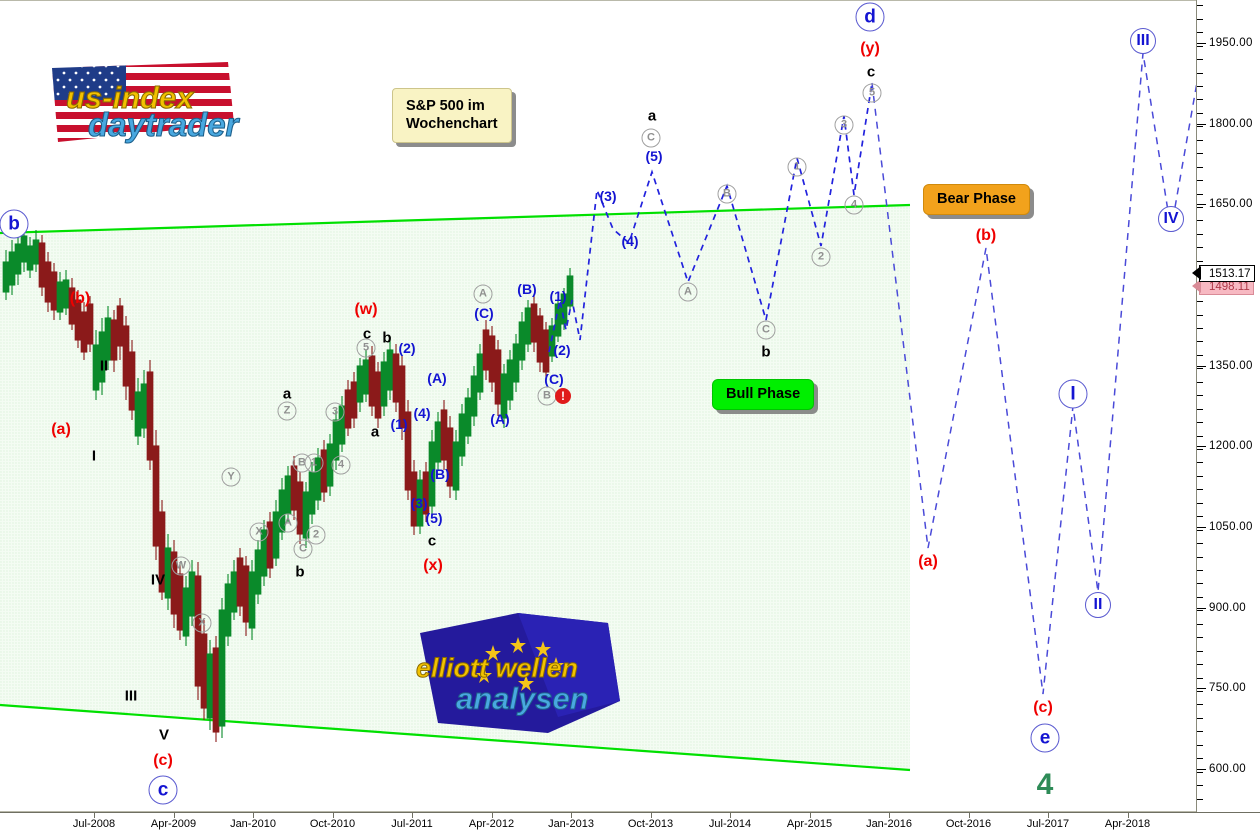 Image resolution: width=1260 pixels, height=833 pixels. What do you see at coordinates (1231, 204) in the screenshot?
I see `price-tick-label: 1650.00` at bounding box center [1231, 204].